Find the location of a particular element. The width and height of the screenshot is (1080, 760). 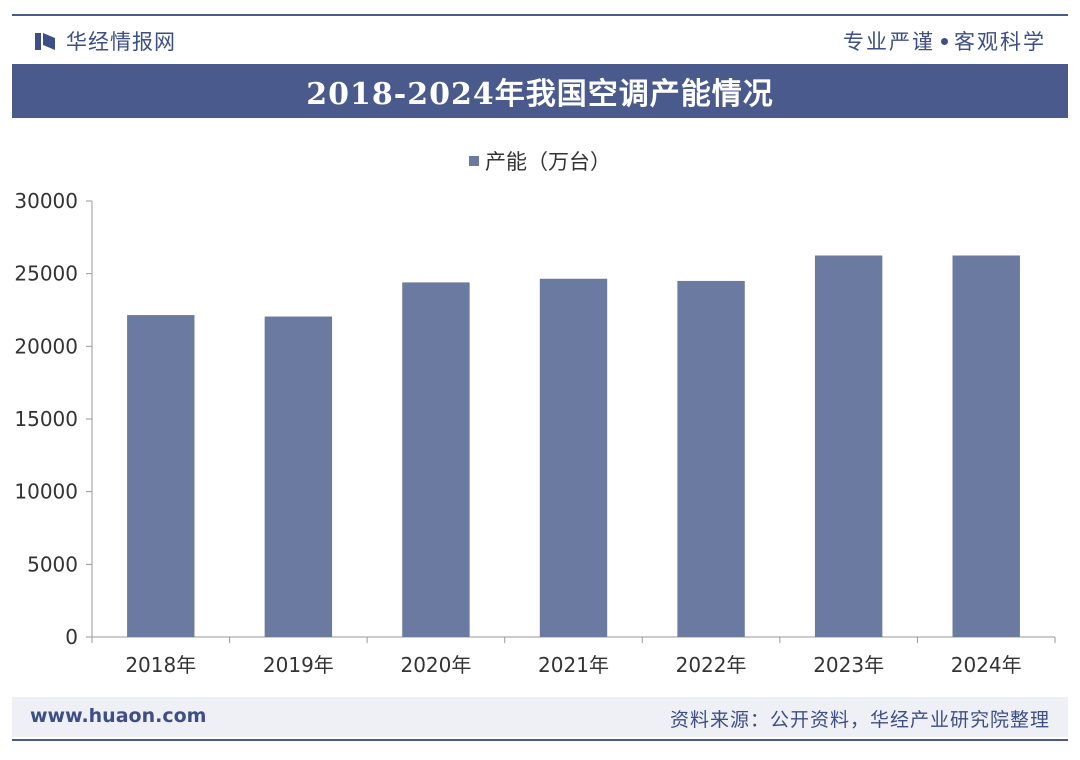

footer-source: 资料来源：公开资料，华经产业研究院整理 is located at coordinates (859, 720).